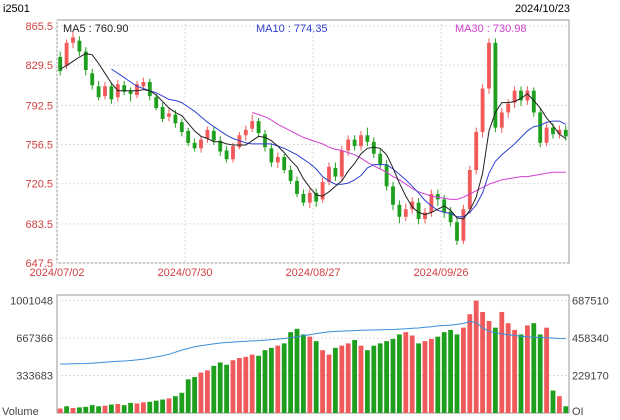 The width and height of the screenshot is (620, 420). I want to click on ma30-line, so click(409, 155).